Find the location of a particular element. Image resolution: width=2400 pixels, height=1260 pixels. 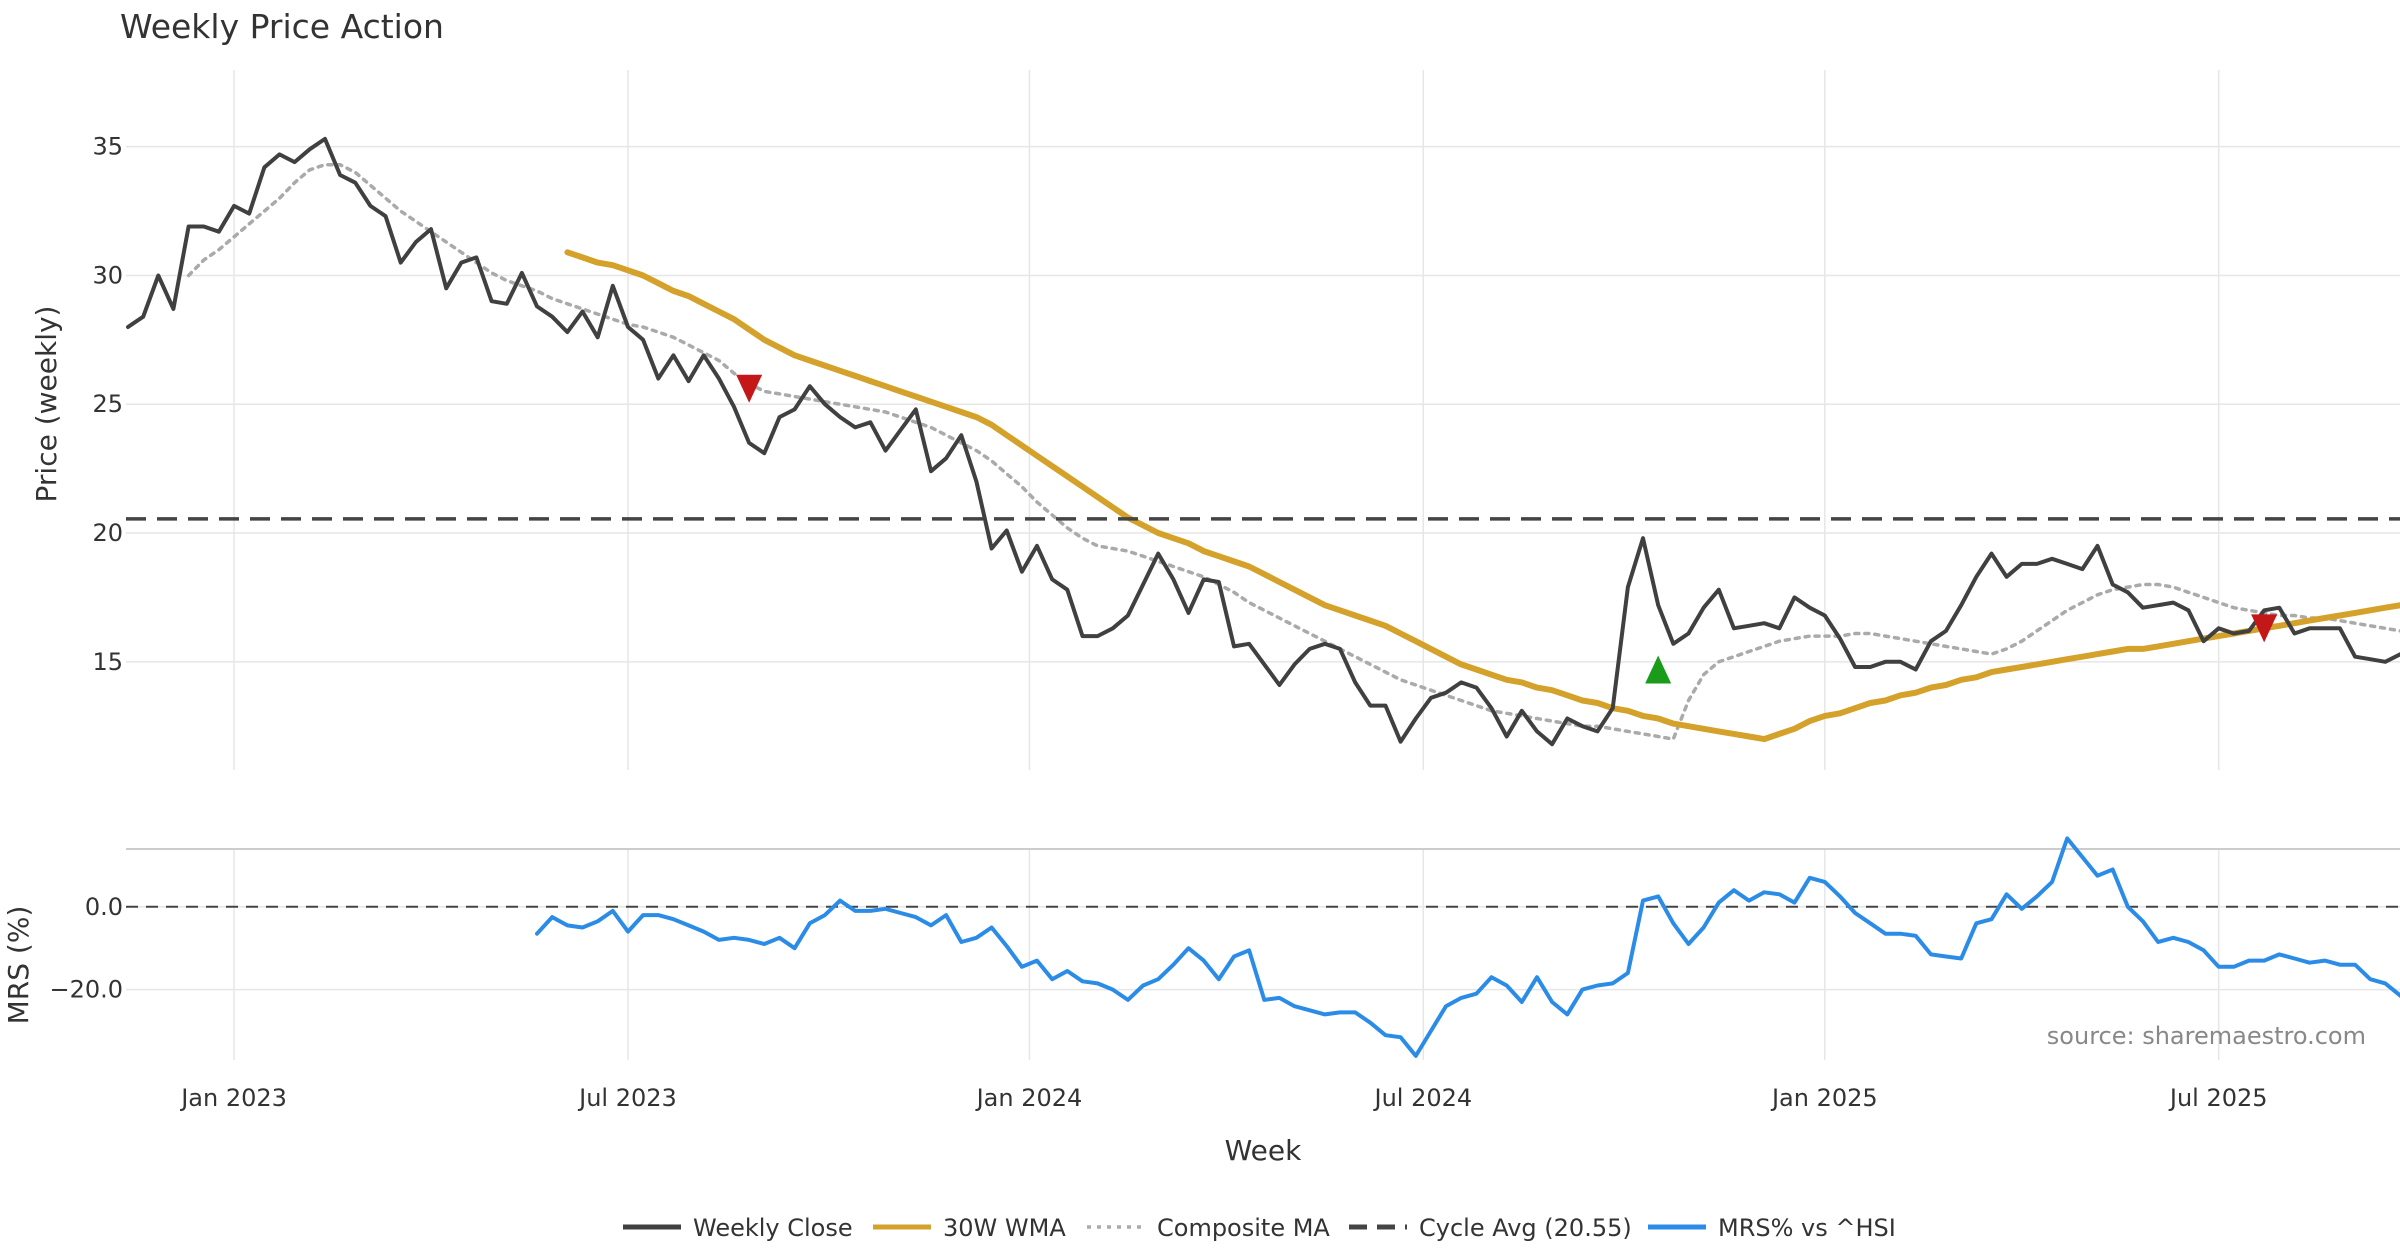

x-tick-label: Jan 2024 is located at coordinates (1029, 1098).